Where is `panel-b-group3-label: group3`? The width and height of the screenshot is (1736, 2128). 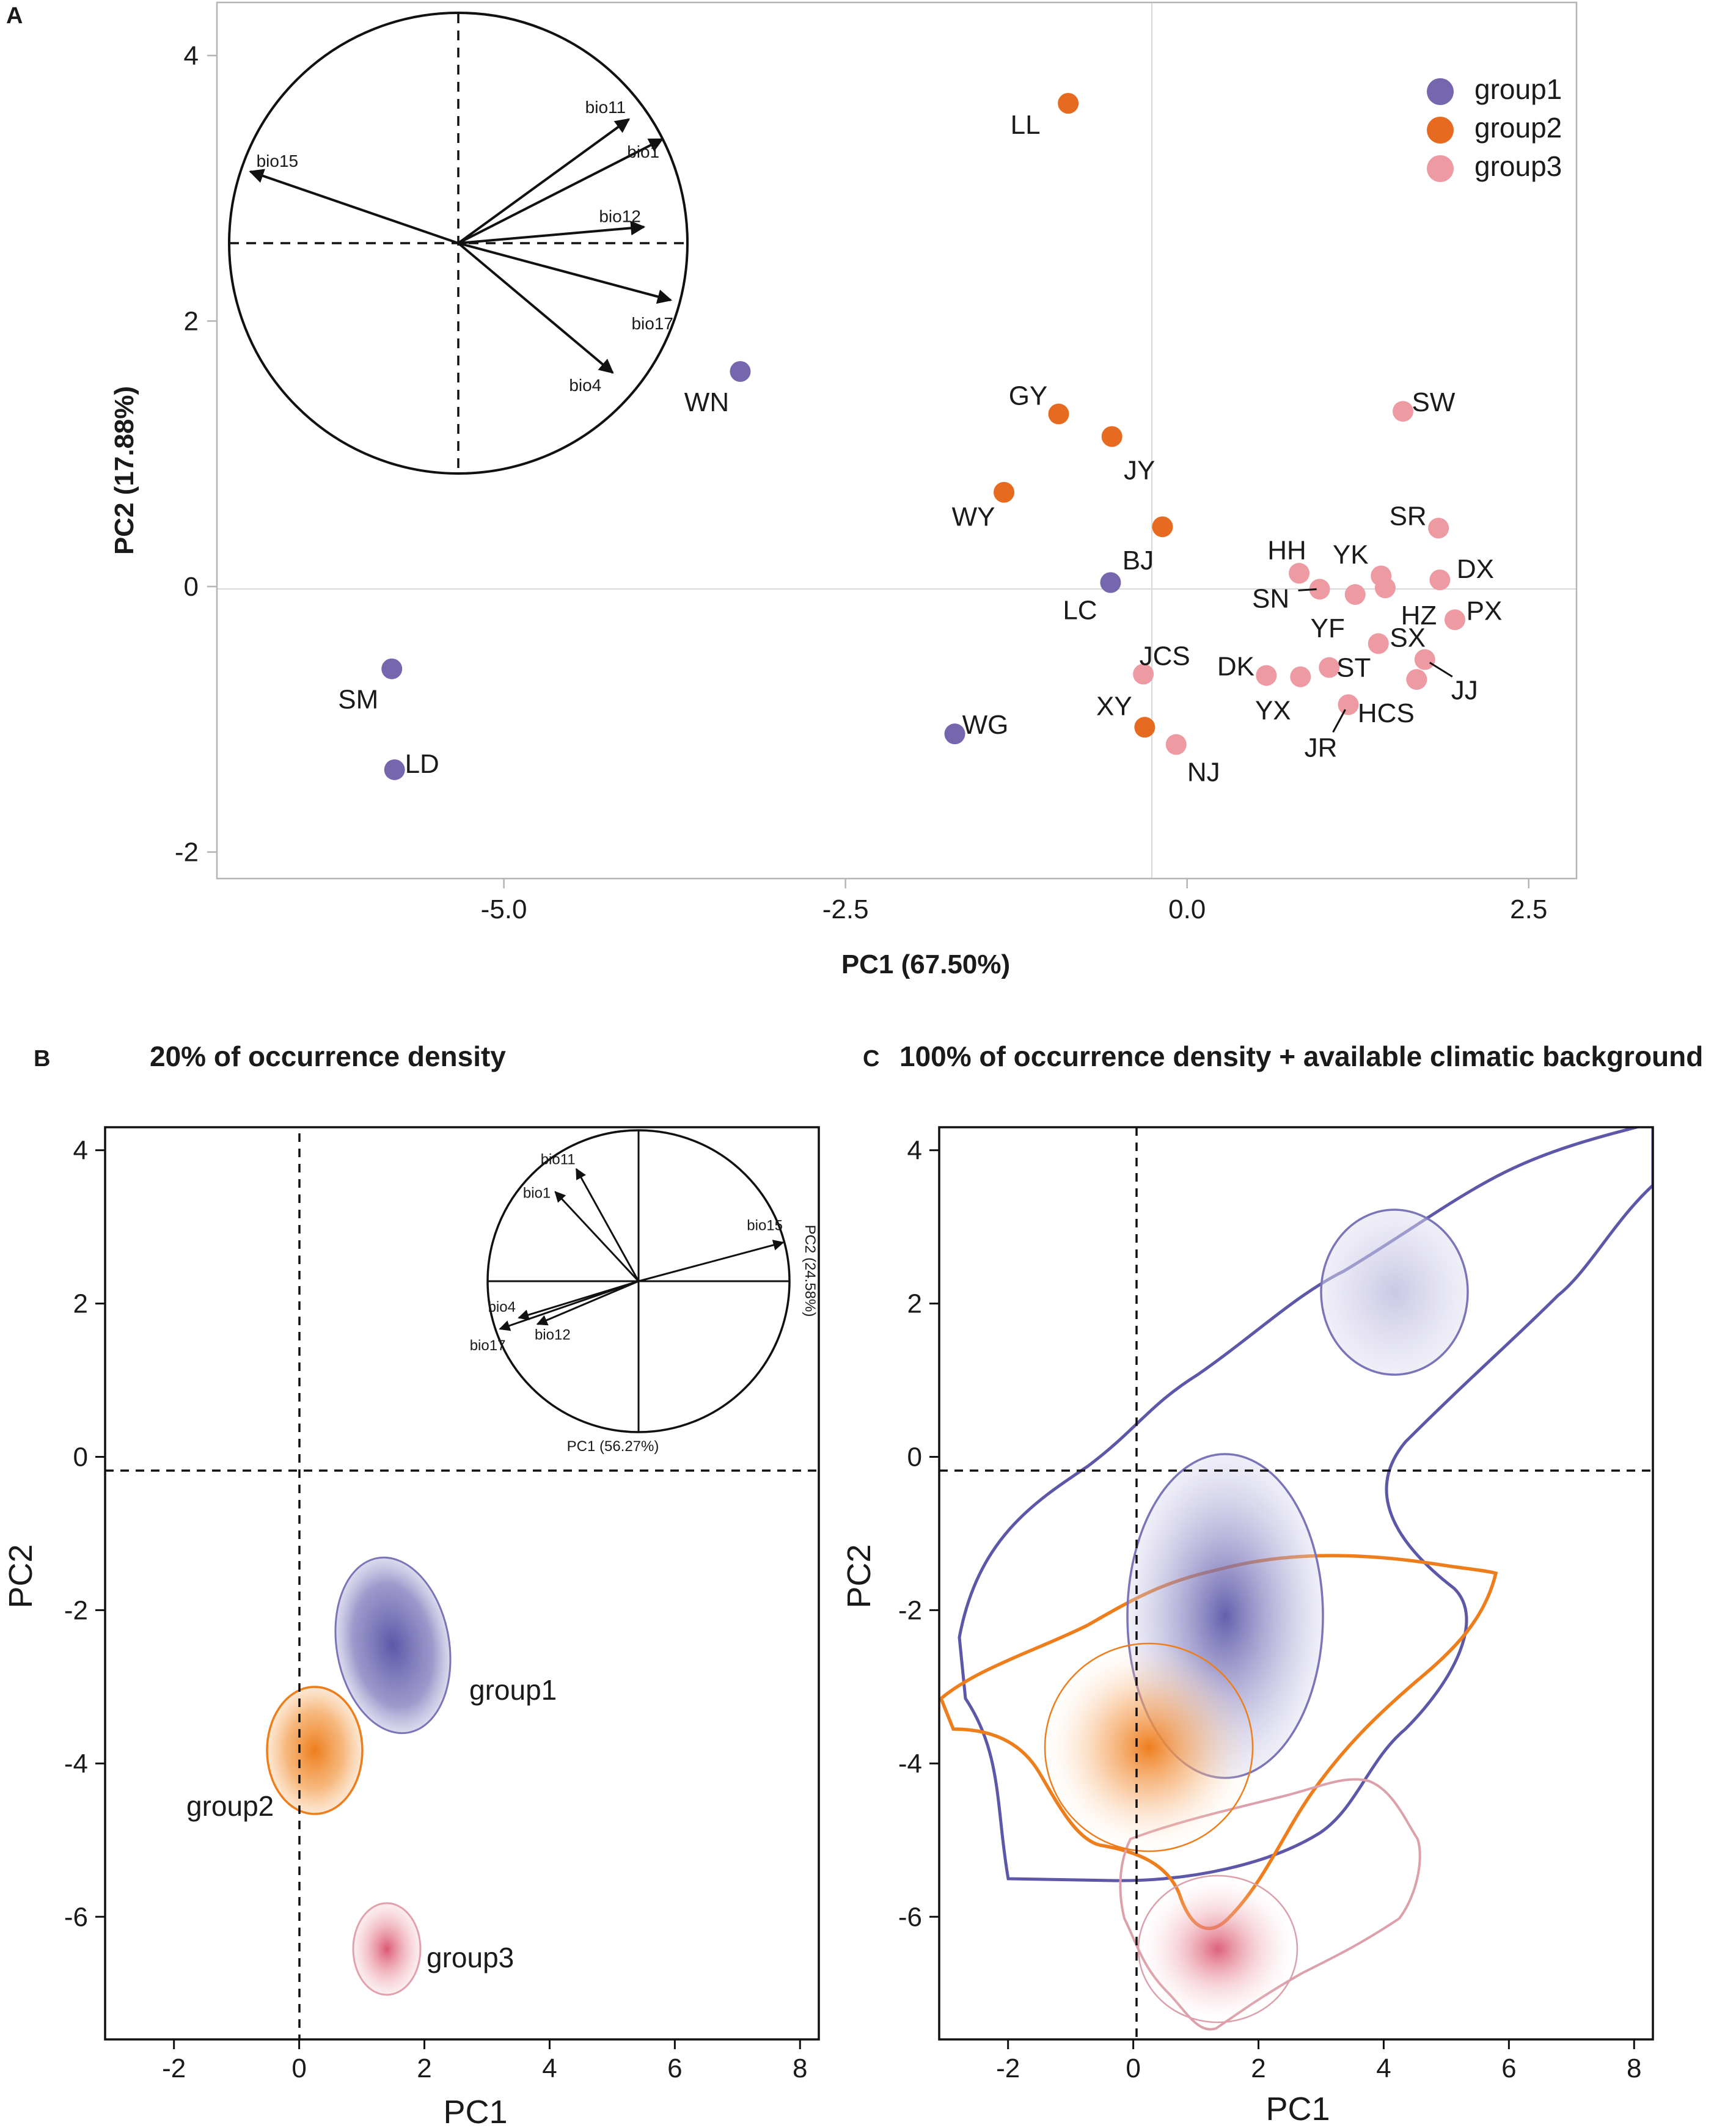 panel-b-group3-label: group3 is located at coordinates (470, 1957).